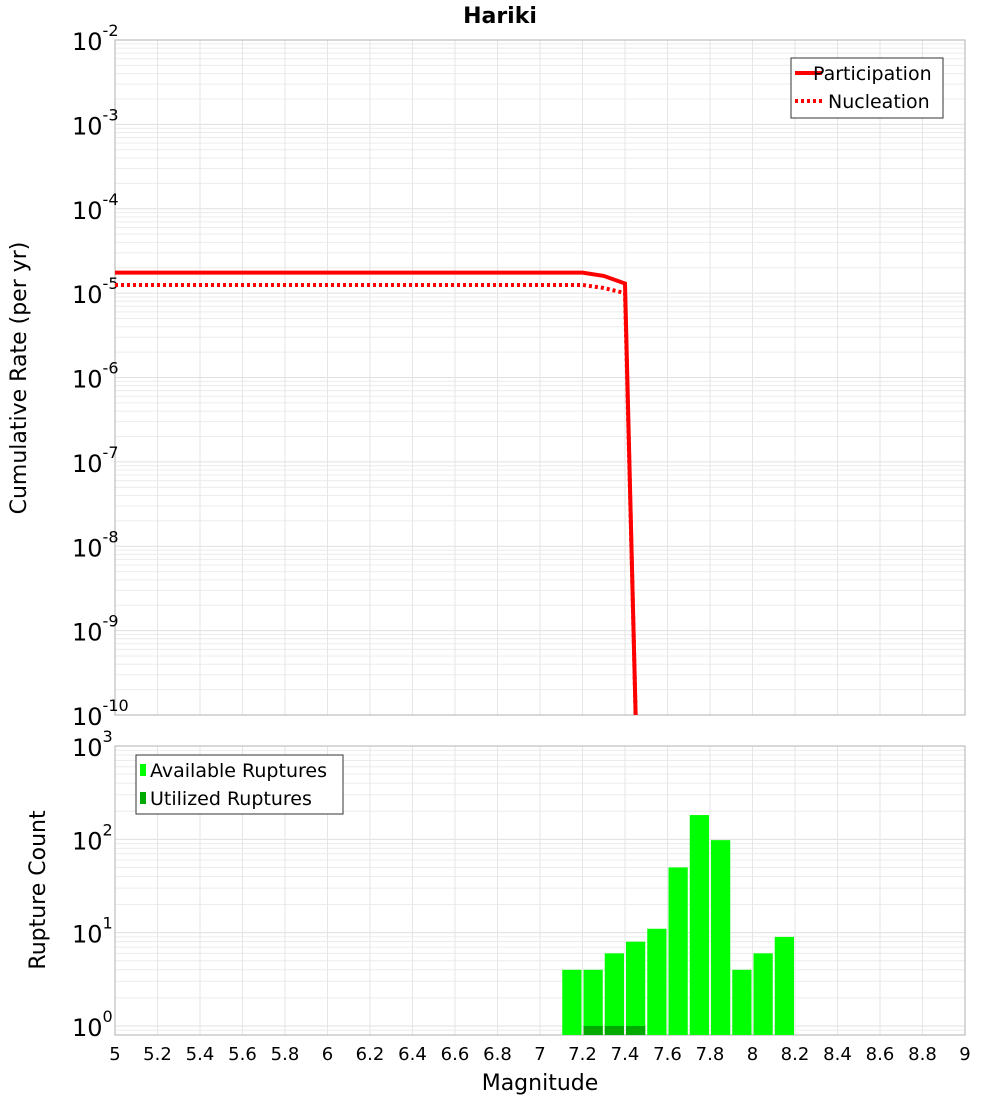 The image size is (1000, 1100). What do you see at coordinates (19, 378) in the screenshot?
I see `y-axis-label: Cumulative Rate (per yr)` at bounding box center [19, 378].